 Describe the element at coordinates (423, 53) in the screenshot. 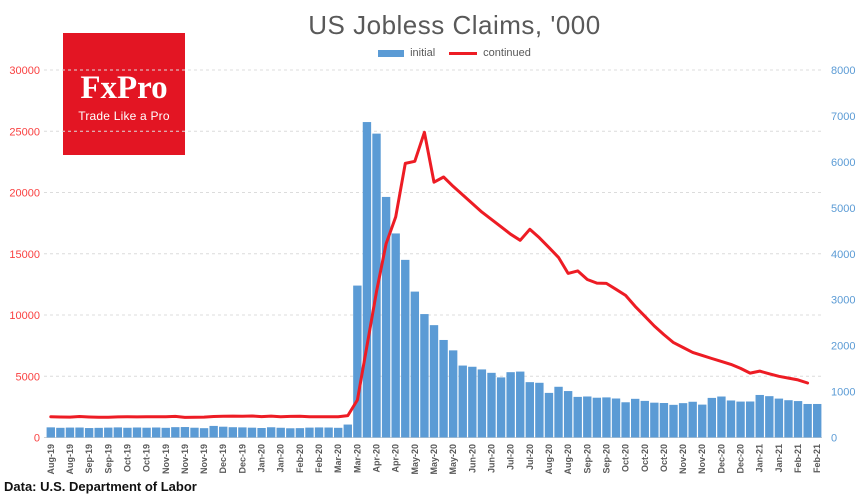

I see `legend-label-initial: initial` at that location.